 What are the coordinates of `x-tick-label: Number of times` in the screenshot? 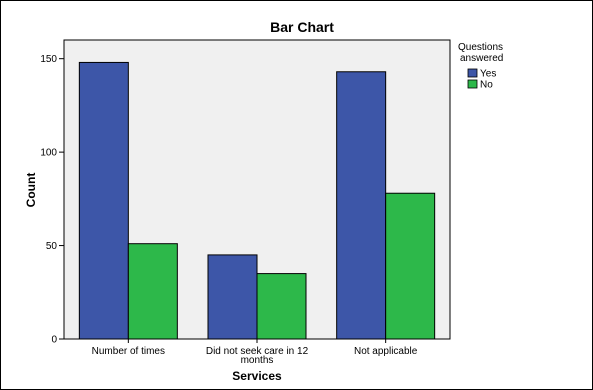 It's located at (128, 351).